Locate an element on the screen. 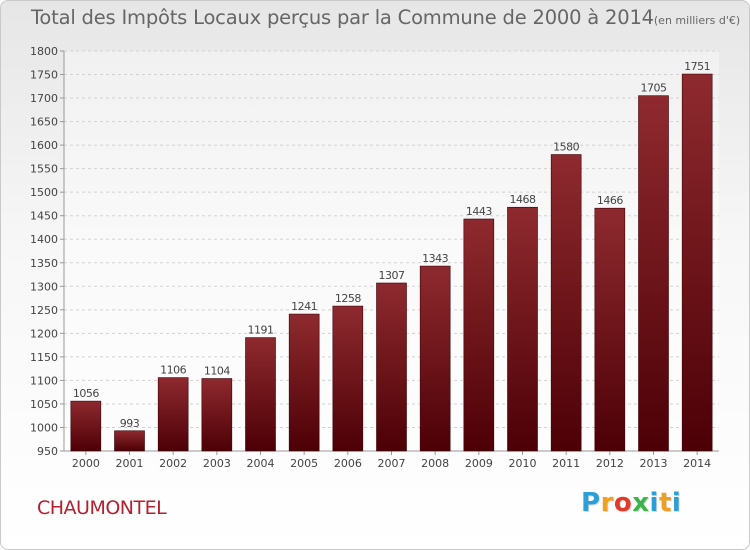  y-tick-label: 1750 is located at coordinates (44, 75).